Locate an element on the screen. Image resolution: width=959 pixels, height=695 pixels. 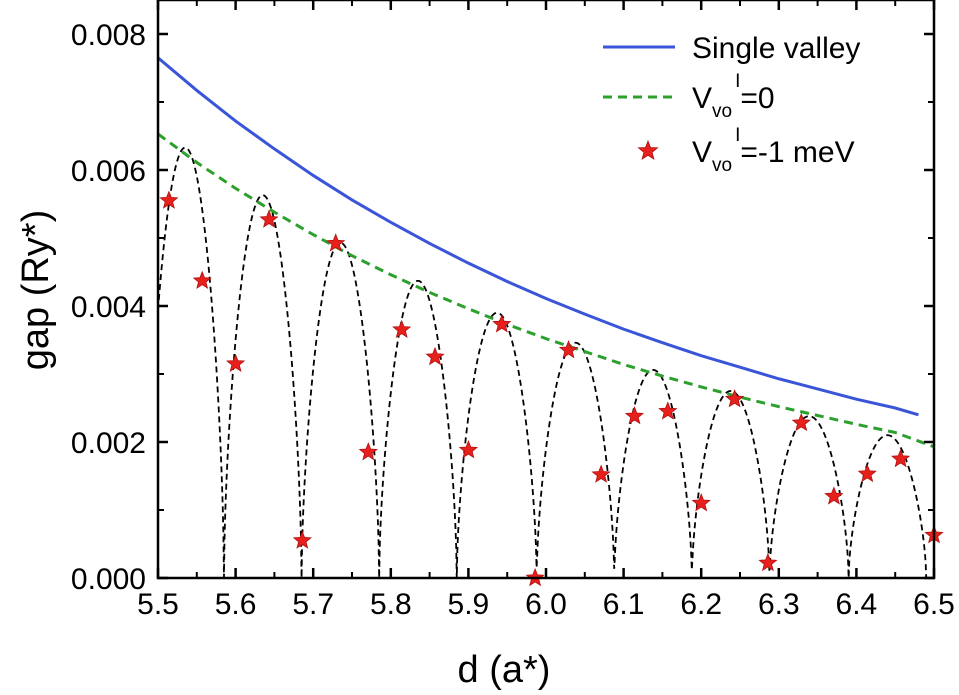
y-tick-label: 0.008 is located at coordinates (108, 35).